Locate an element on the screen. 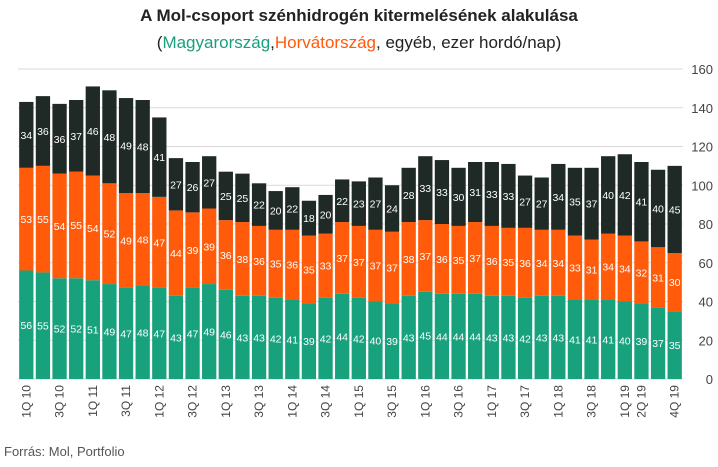  y-tick-label: 160 is located at coordinates (702, 69).